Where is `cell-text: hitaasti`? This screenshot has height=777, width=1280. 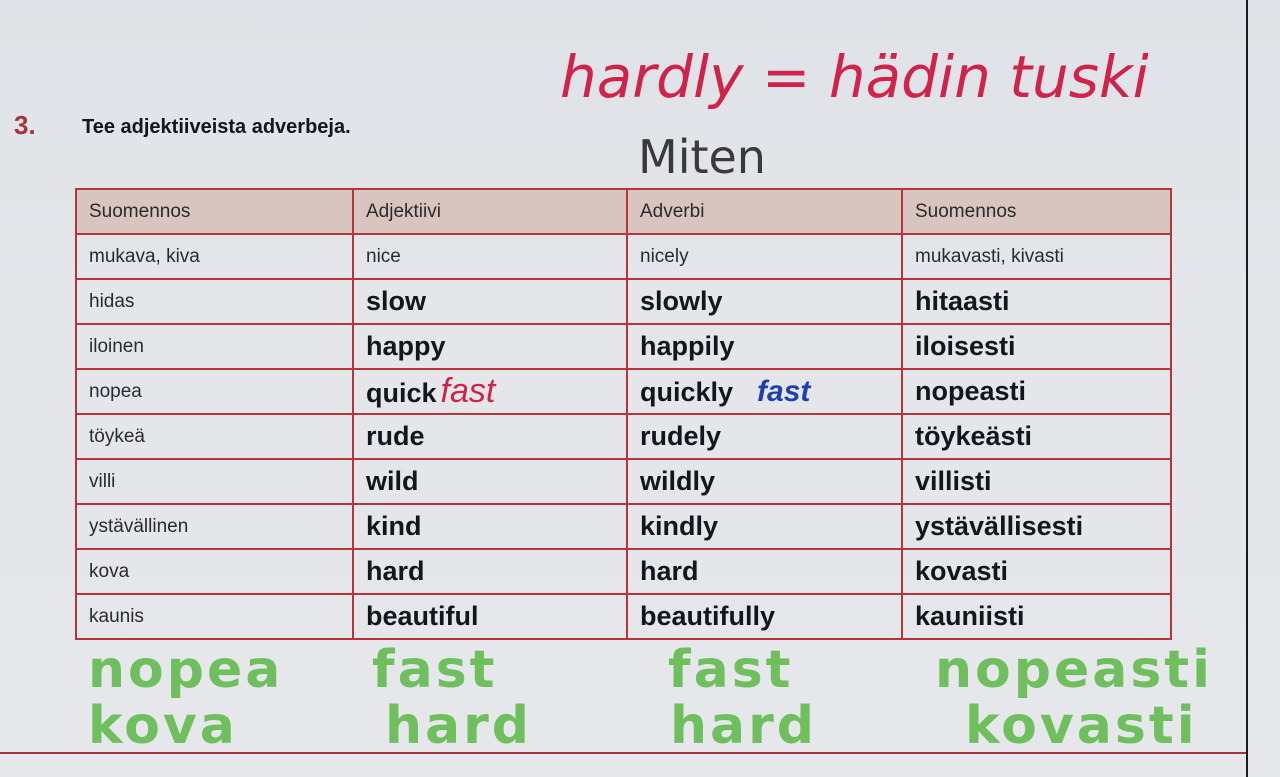
cell-text: hitaasti is located at coordinates (962, 301).